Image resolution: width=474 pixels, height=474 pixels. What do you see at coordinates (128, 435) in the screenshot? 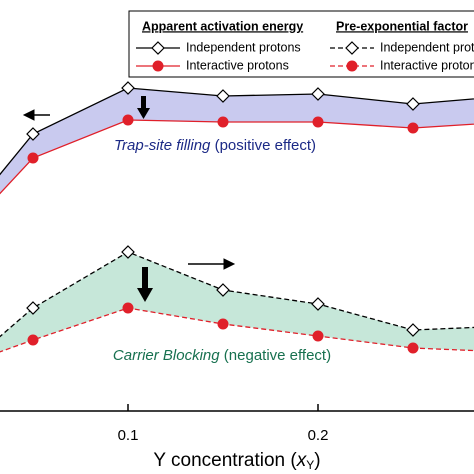
I see `x-tick-label: 0.1` at bounding box center [128, 435].